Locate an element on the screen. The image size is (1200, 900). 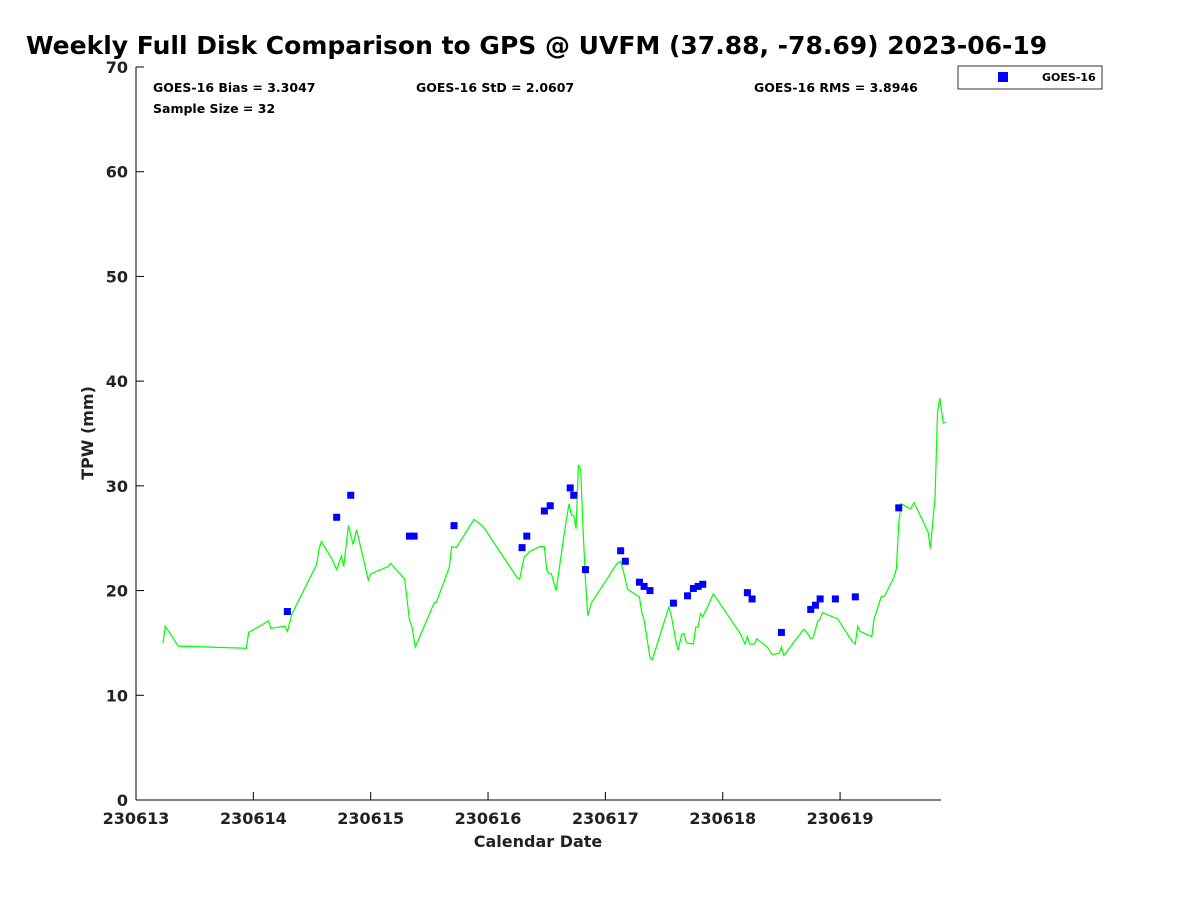
x-tick-label: 230618 is located at coordinates (722, 818).